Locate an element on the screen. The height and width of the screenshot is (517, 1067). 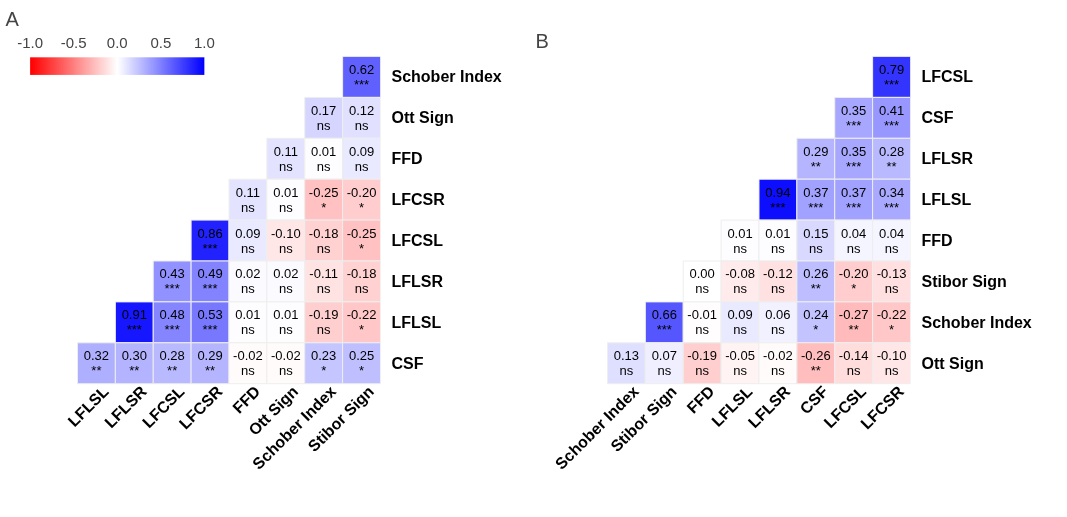
data-label: 0.66 *** is located at coordinates (664, 322).